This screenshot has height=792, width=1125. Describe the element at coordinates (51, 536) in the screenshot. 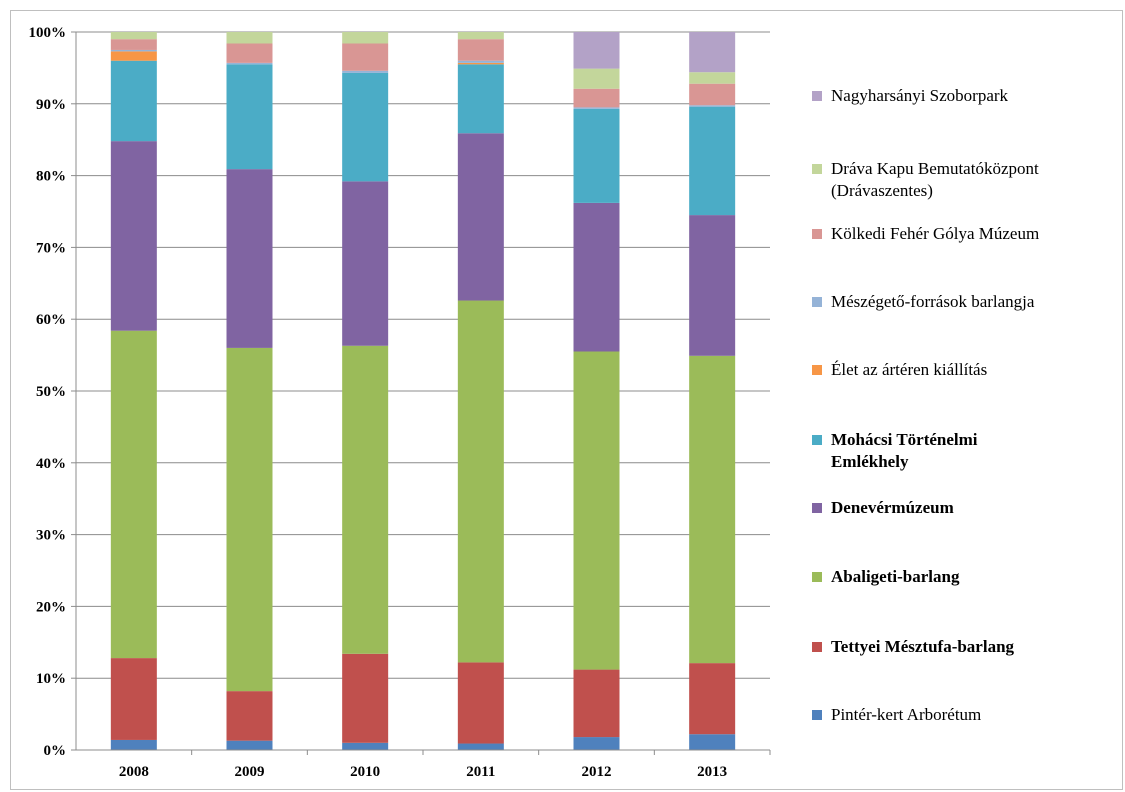

I see `y-tick-label: 30%` at that location.